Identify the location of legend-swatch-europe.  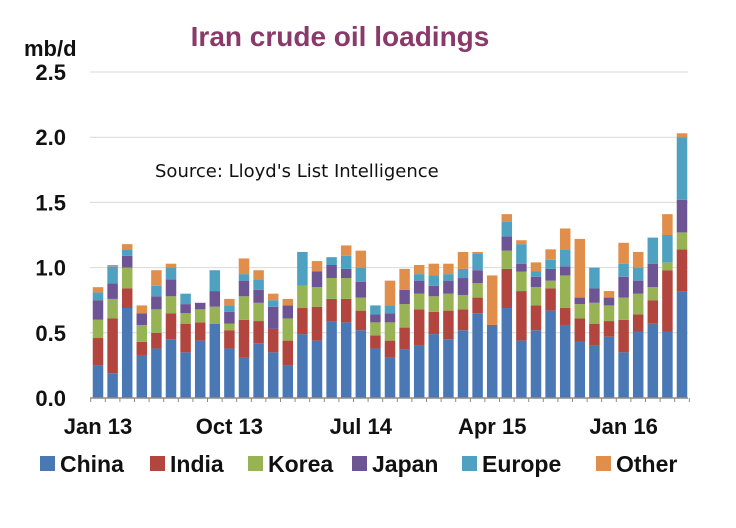
(469, 463).